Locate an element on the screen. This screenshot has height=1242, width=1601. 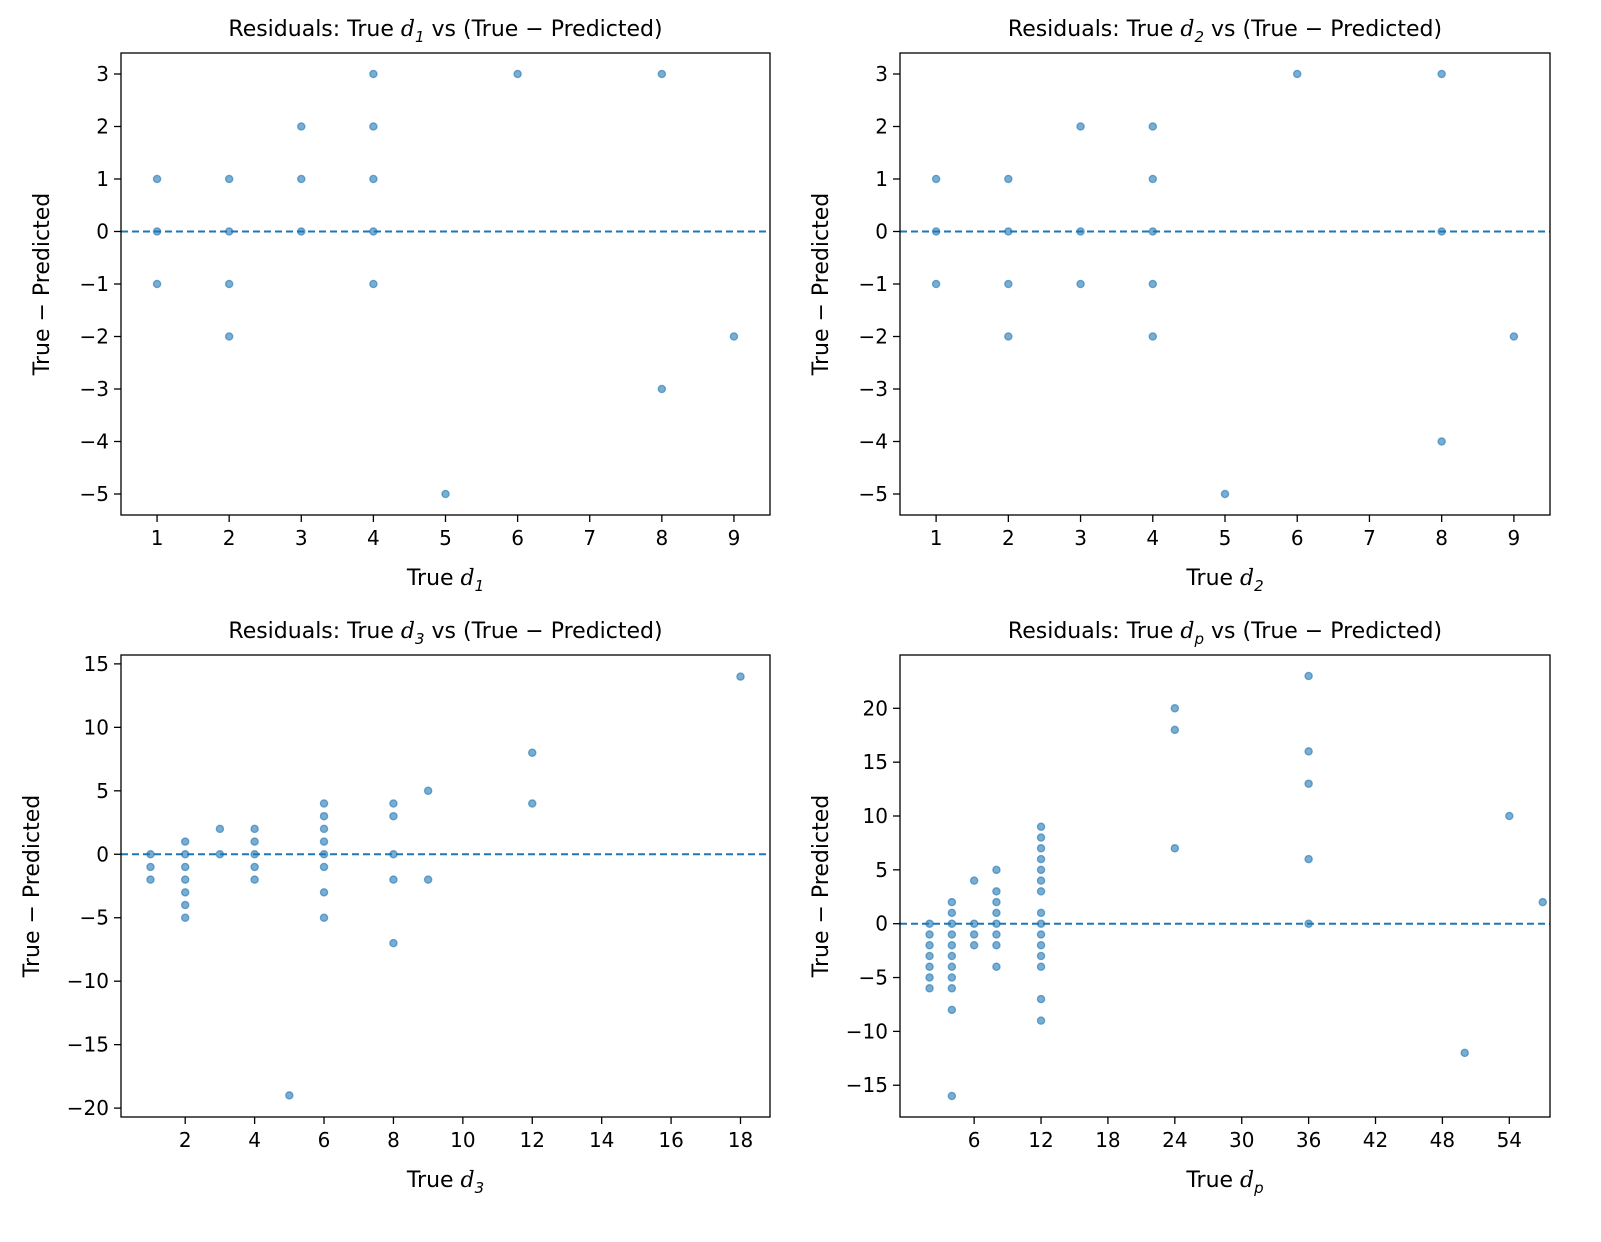
x-axis-label: True dp is located at coordinates (1224, 1182).